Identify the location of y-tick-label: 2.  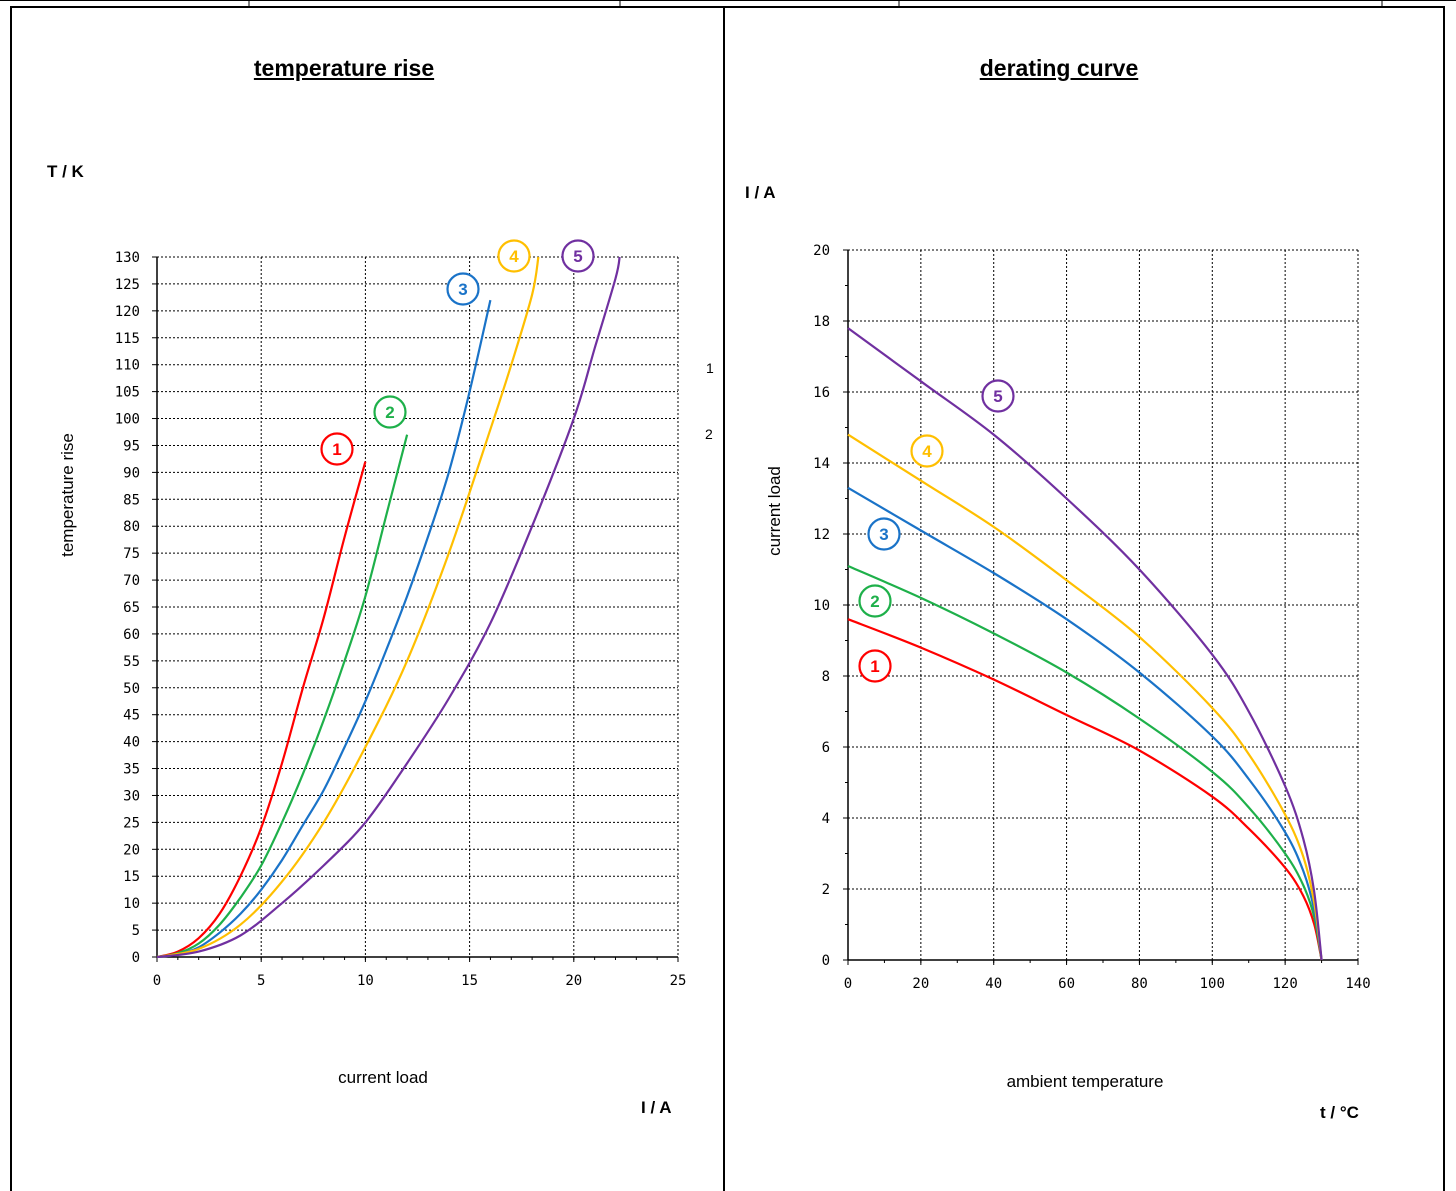
(826, 890).